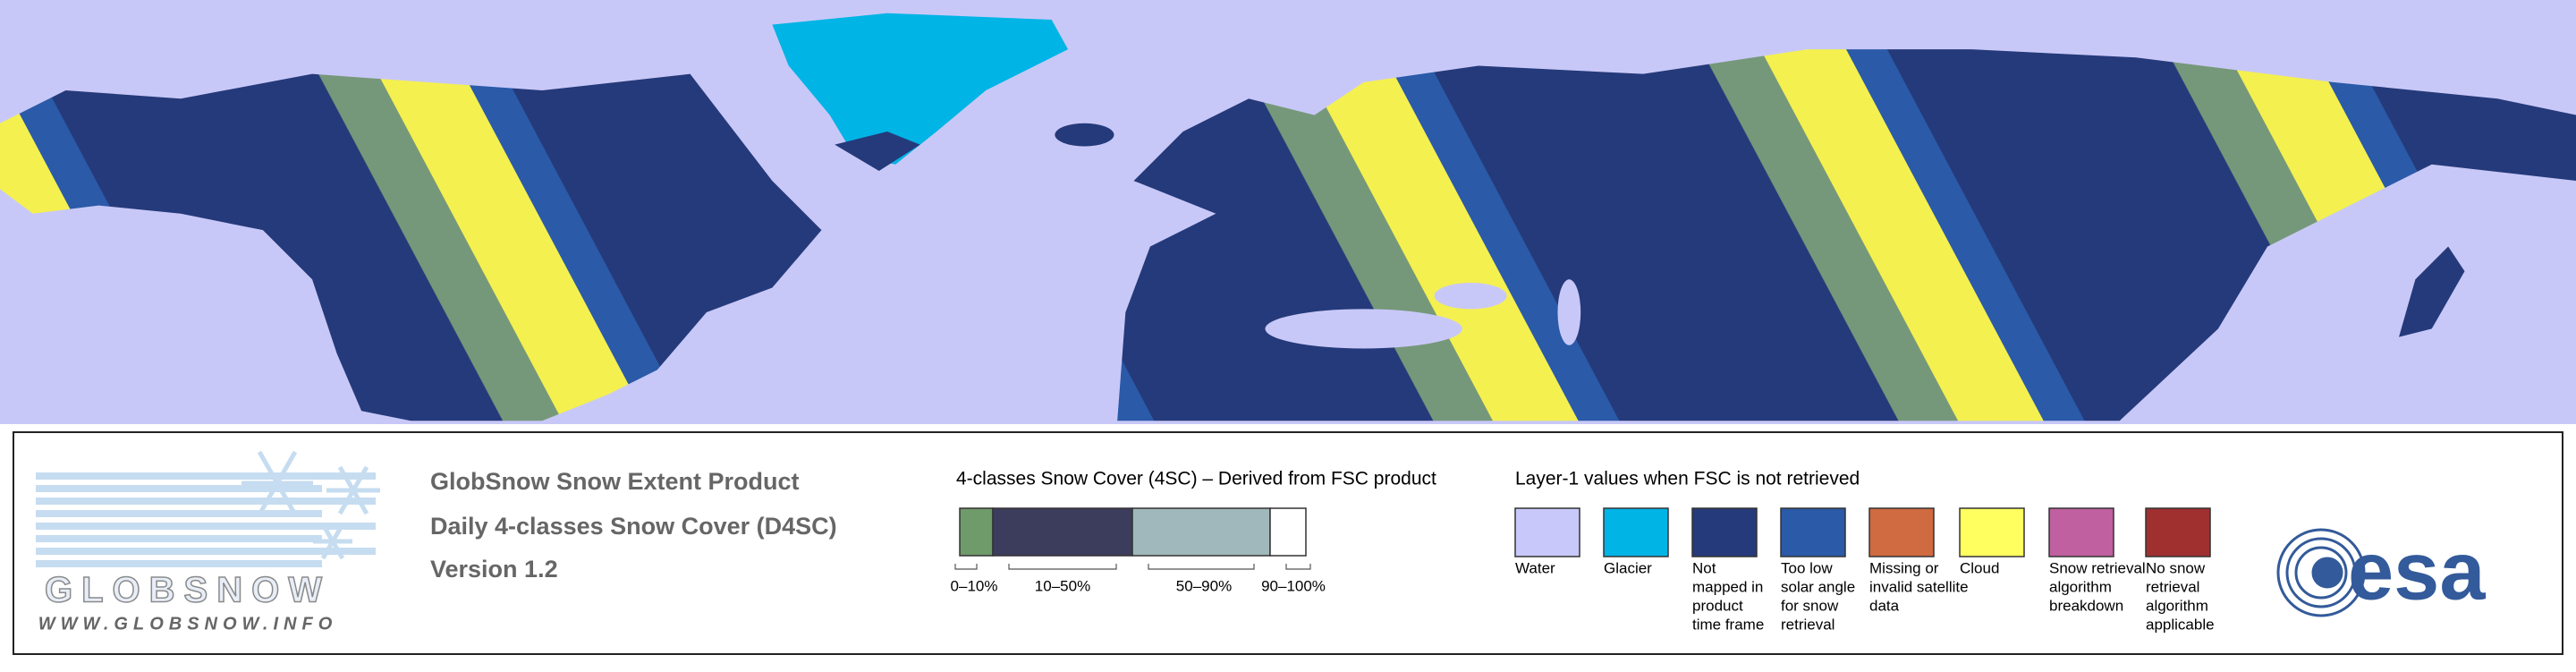 The width and height of the screenshot is (2576, 672). I want to click on layer1-label: mapped in, so click(1727, 586).